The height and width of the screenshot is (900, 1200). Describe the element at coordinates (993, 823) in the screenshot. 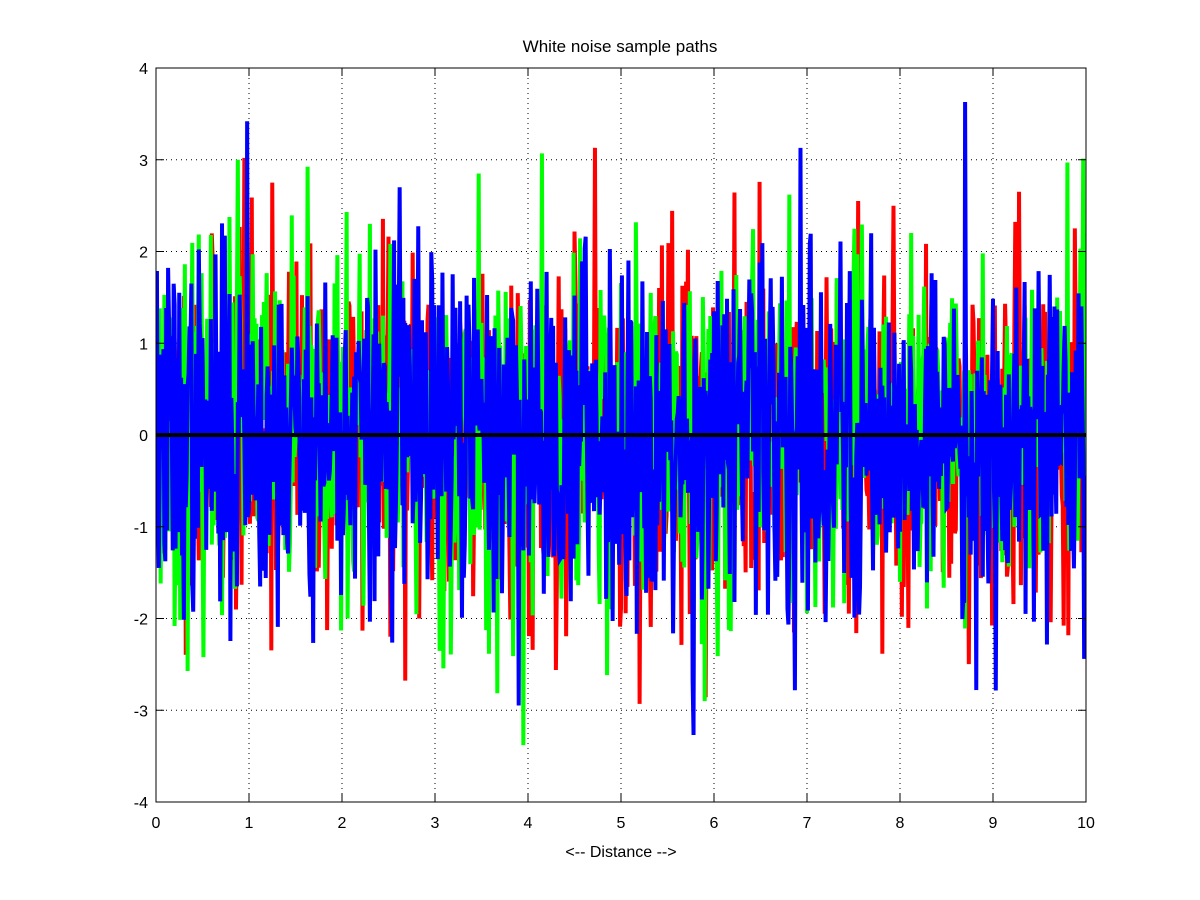

I see `x-tick-label: 9` at that location.